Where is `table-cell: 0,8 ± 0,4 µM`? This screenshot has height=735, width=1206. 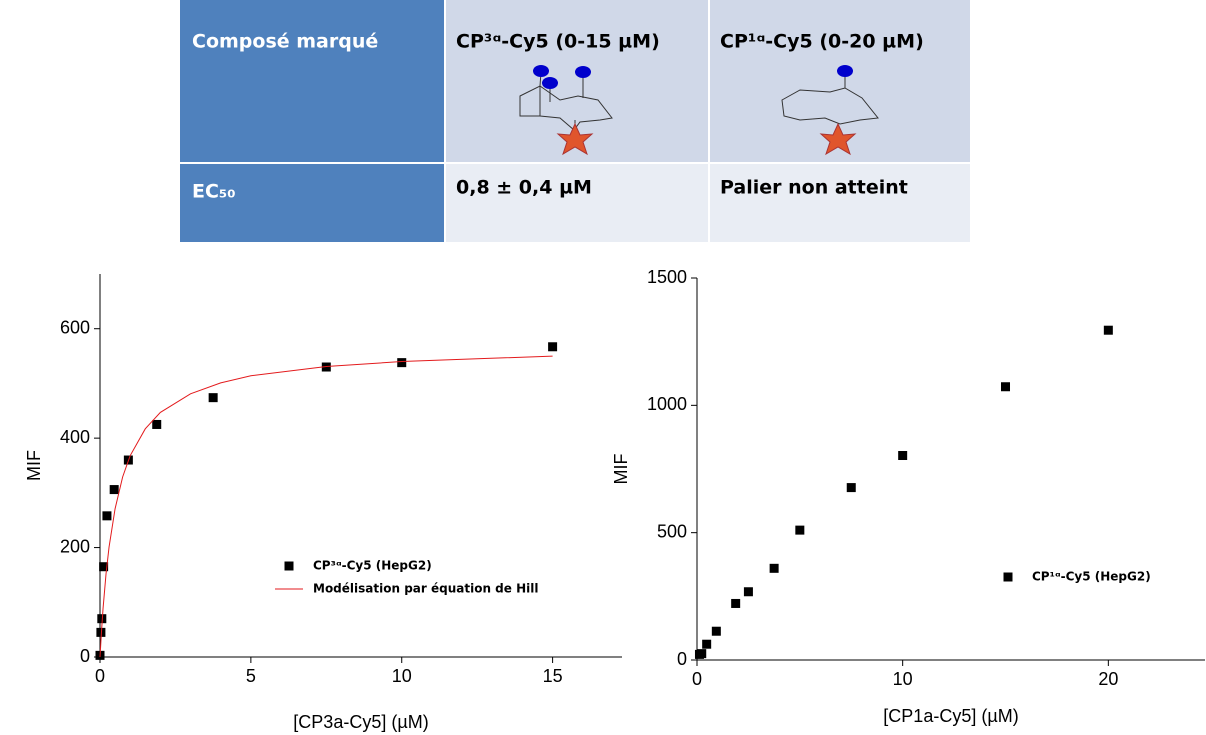
table-cell: 0,8 ± 0,4 µM is located at coordinates (524, 188).